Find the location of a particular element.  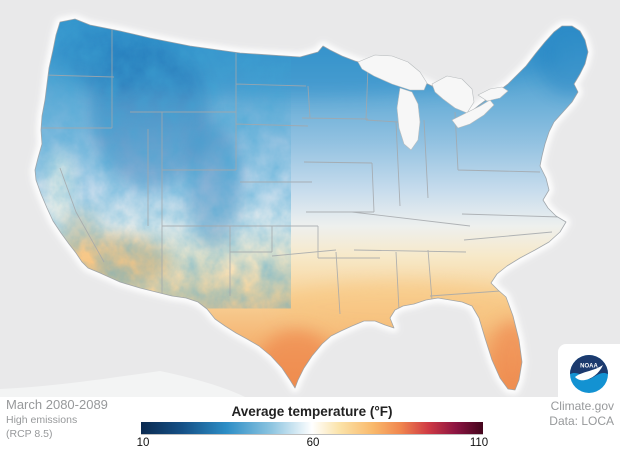

lake-huron is located at coordinates (453, 94).